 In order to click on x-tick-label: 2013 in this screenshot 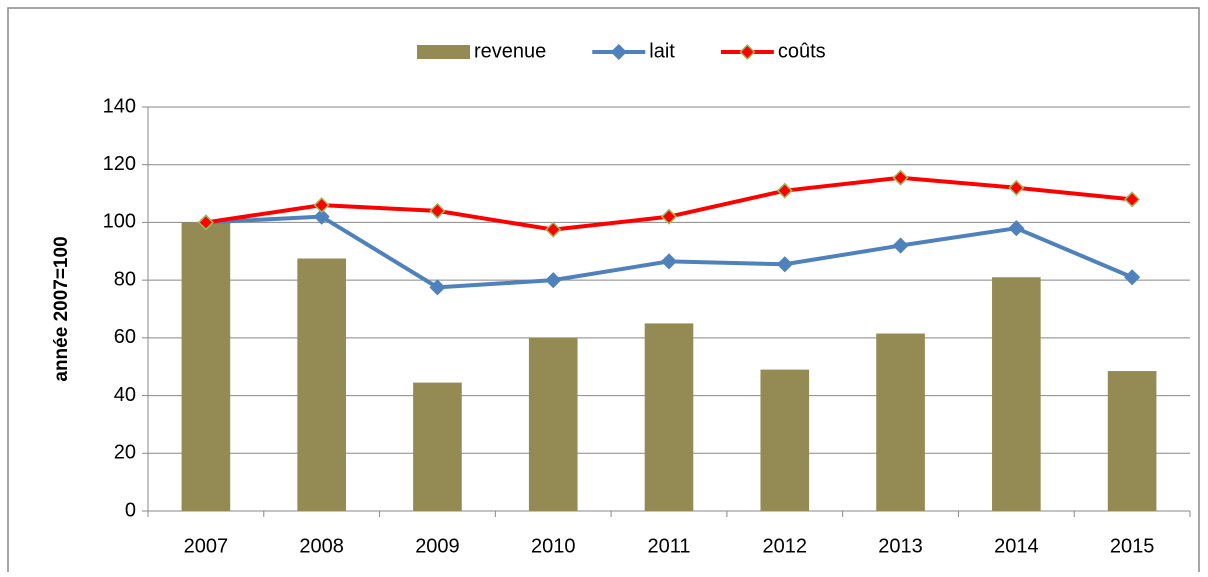, I will do `click(900, 546)`.